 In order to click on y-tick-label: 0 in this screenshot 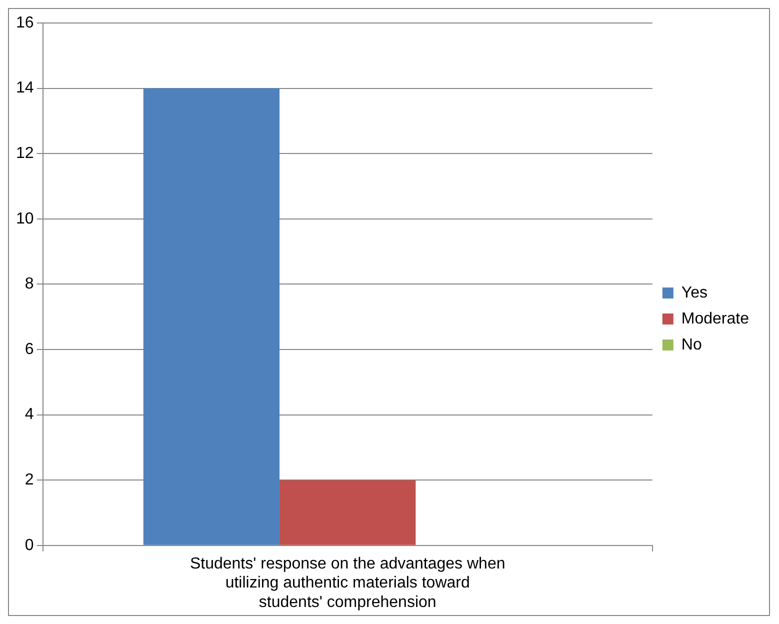, I will do `click(29, 545)`.